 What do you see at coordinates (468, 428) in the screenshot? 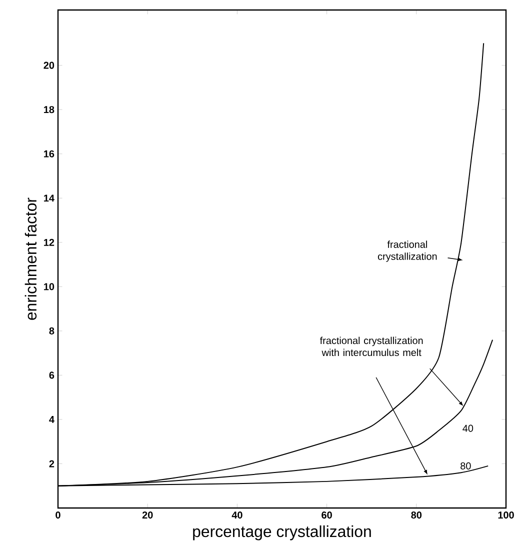
I see `series-label: 40` at bounding box center [468, 428].